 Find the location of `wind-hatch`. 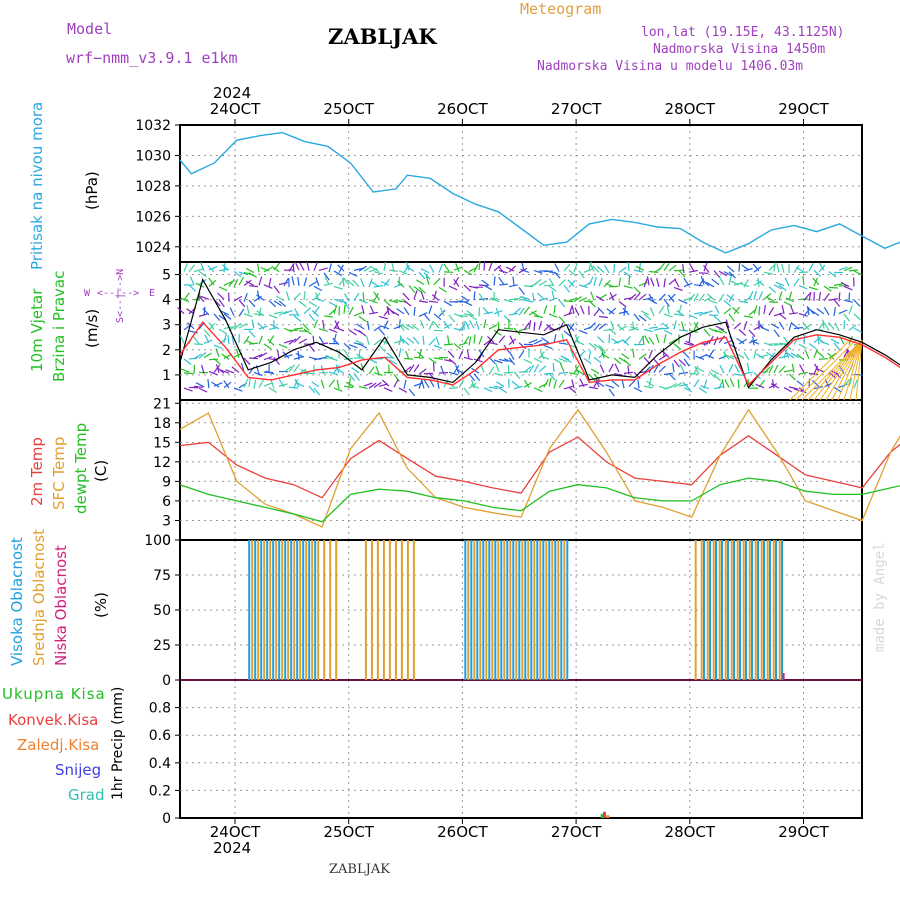

wind-hatch is located at coordinates (838, 370).